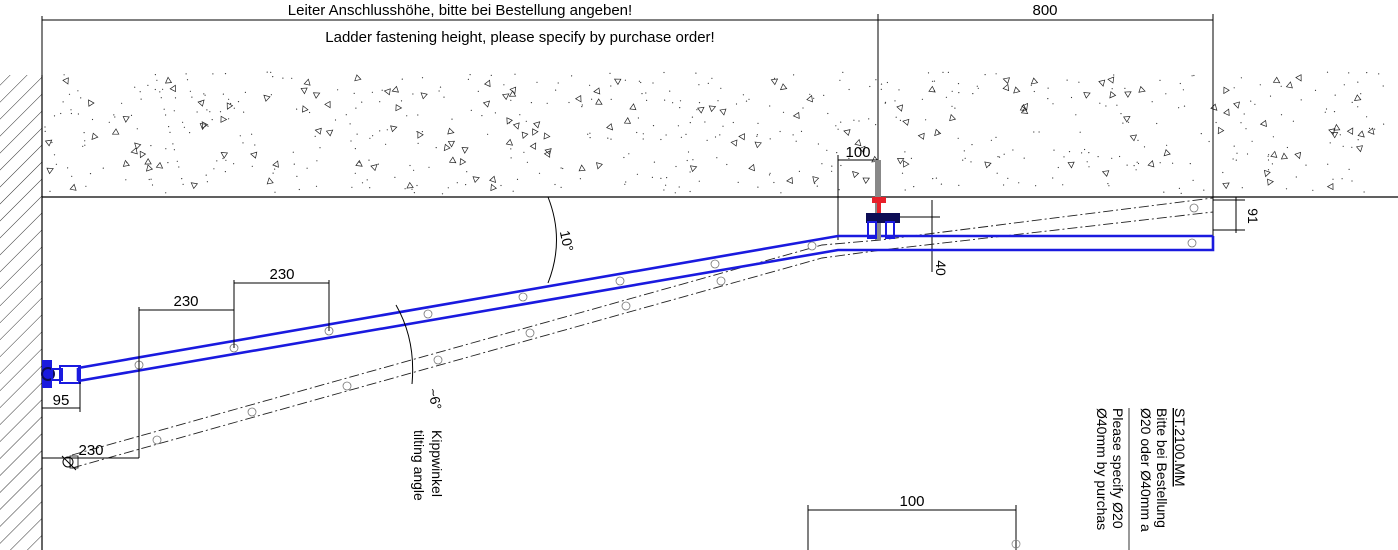 The width and height of the screenshot is (1398, 550). I want to click on tilt-label-de: Kippwinkel, so click(437, 463).